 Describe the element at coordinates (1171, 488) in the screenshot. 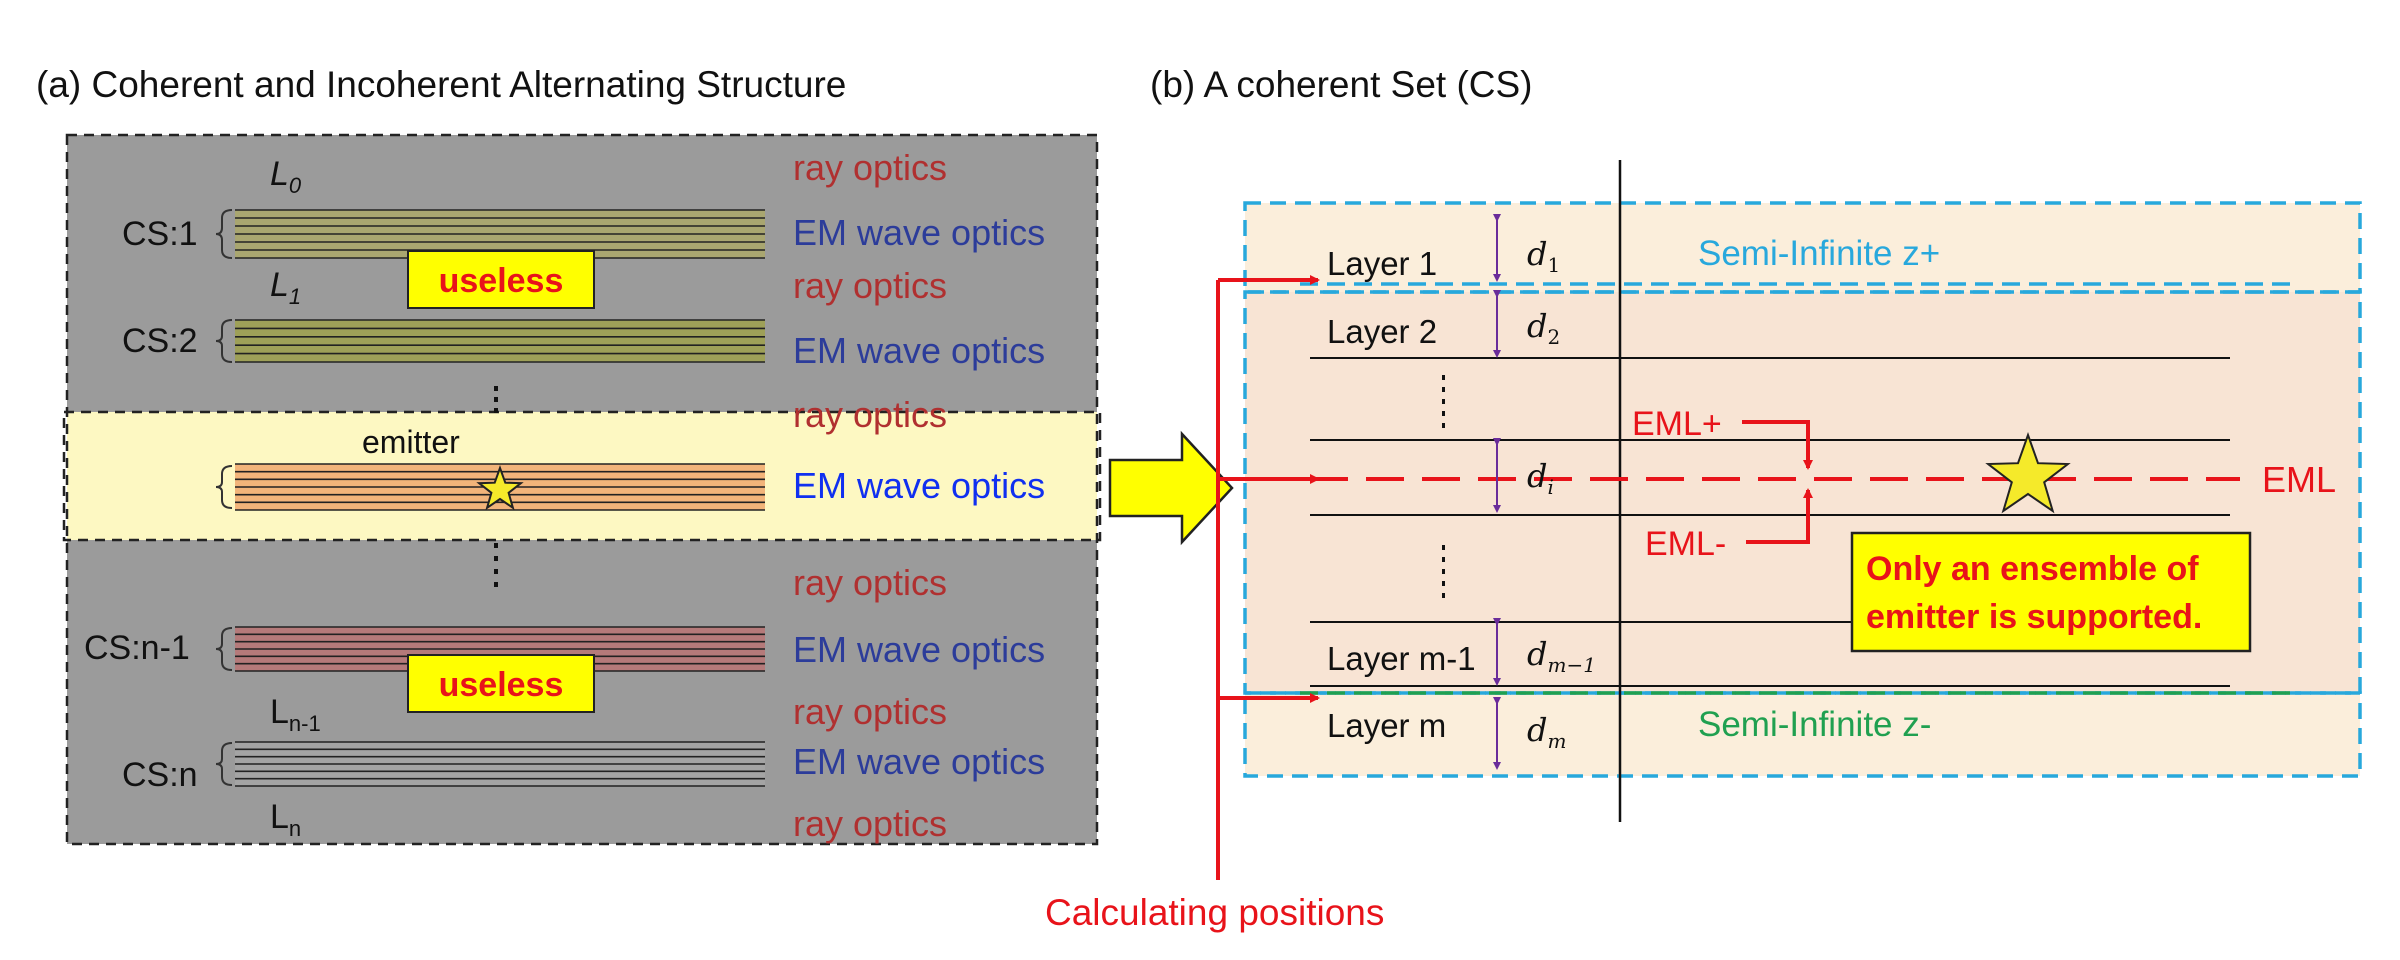

I see `big-arrow-icon` at that location.